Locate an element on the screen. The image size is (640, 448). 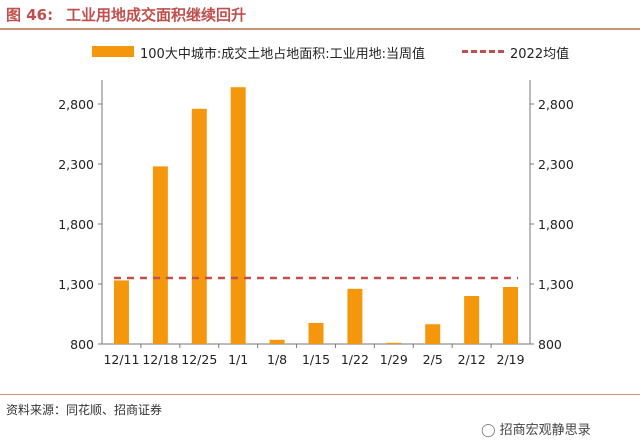
x-tick-label: 2/19 is located at coordinates (511, 359).